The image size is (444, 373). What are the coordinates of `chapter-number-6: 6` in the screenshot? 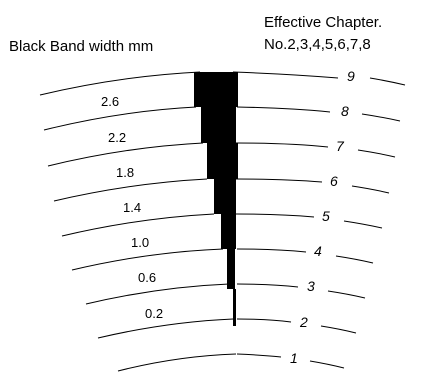 It's located at (334, 181).